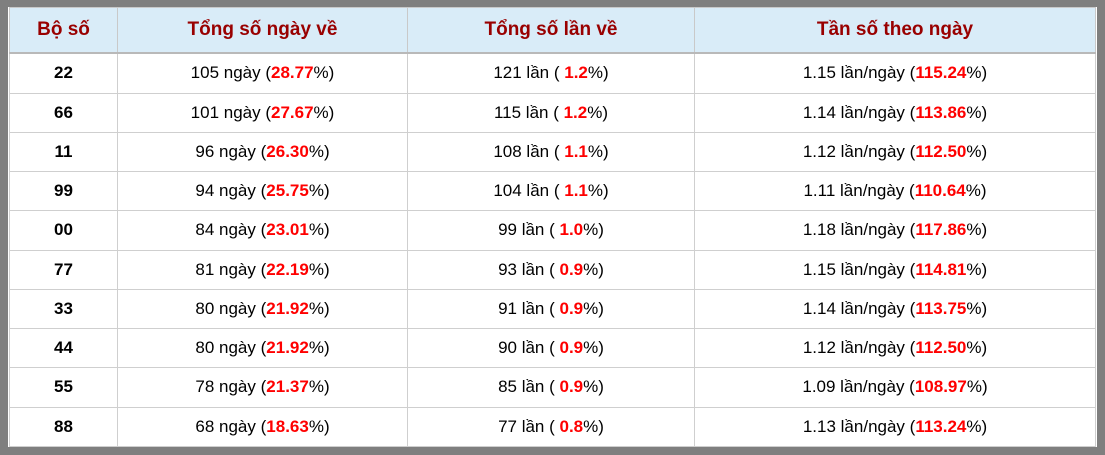 This screenshot has height=455, width=1105. I want to click on days-text: 78 ngày (, so click(231, 387).